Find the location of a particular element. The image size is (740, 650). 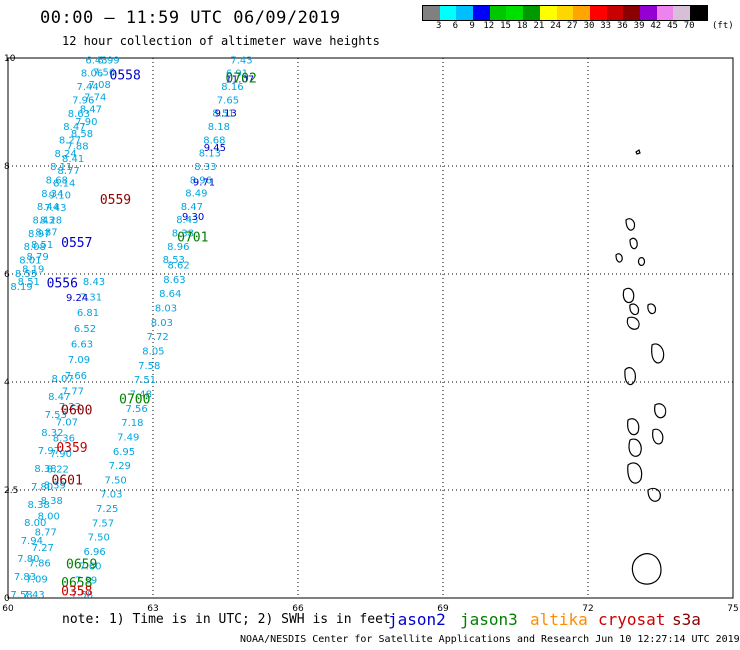

wave-height-value: 7.49 is located at coordinates (128, 437).